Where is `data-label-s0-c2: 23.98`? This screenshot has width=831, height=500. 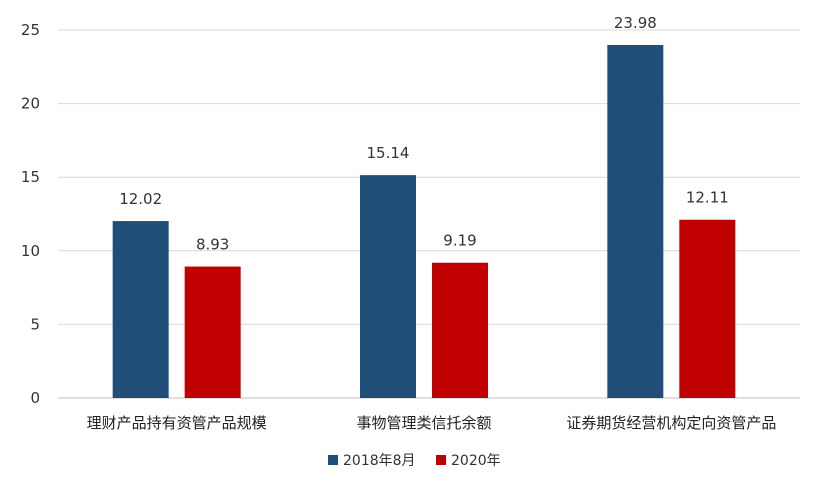
data-label-s0-c2: 23.98 is located at coordinates (635, 23).